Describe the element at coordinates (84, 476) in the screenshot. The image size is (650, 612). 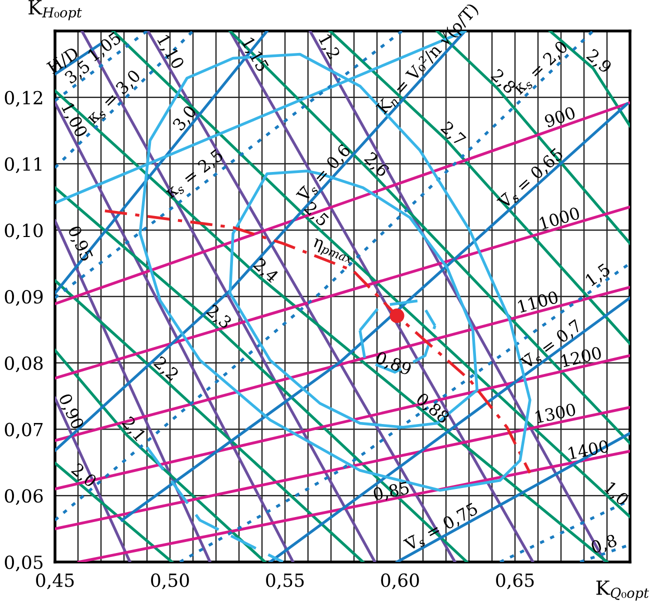
I see `annotation: 2,0` at that location.